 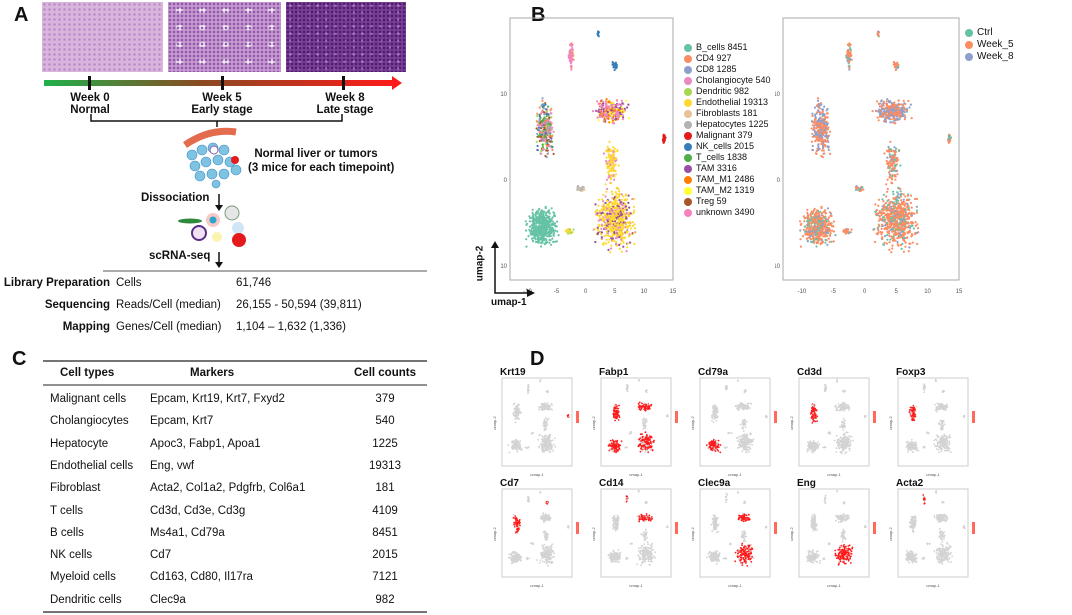 I want to click on table-cell: 379, so click(x=385, y=399).